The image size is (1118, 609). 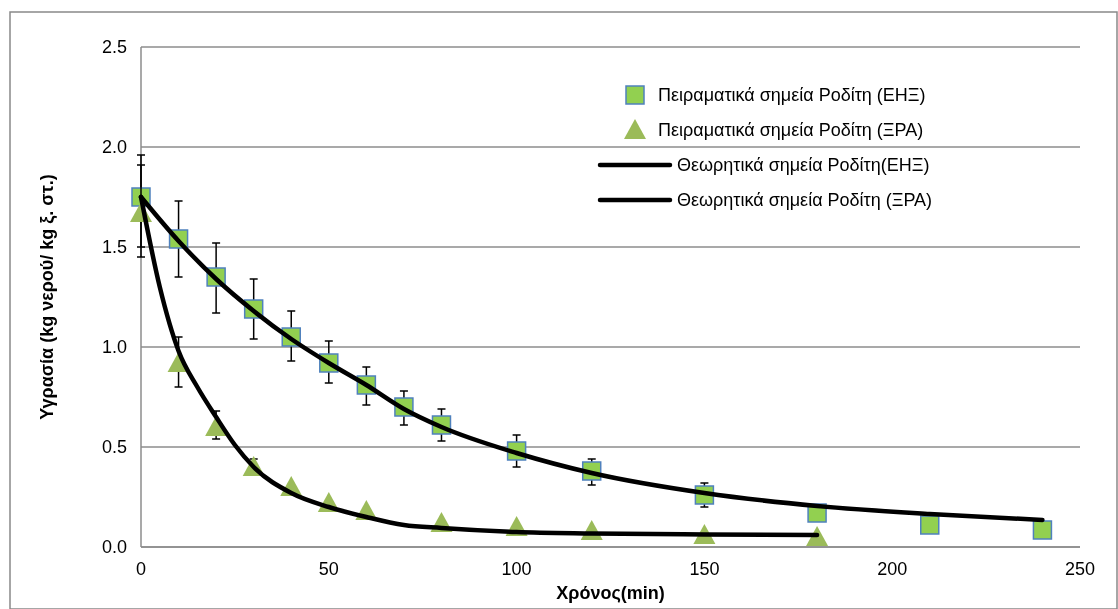 I want to click on y-tick-label: 1.0, so click(x=114, y=347).